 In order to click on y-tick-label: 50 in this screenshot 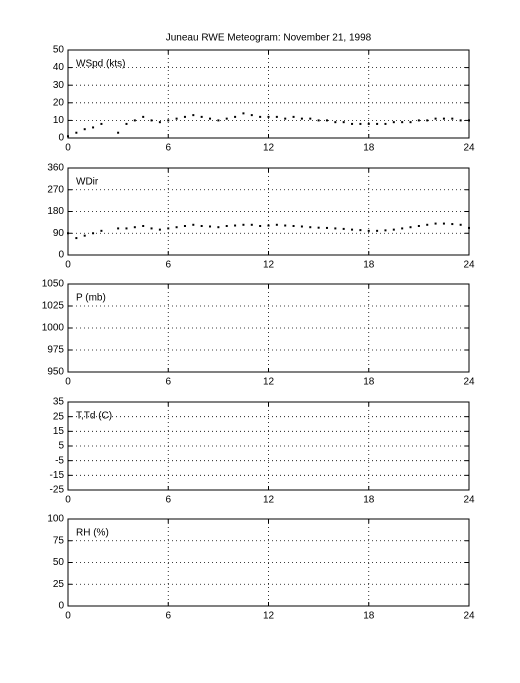, I will do `click(59, 50)`.